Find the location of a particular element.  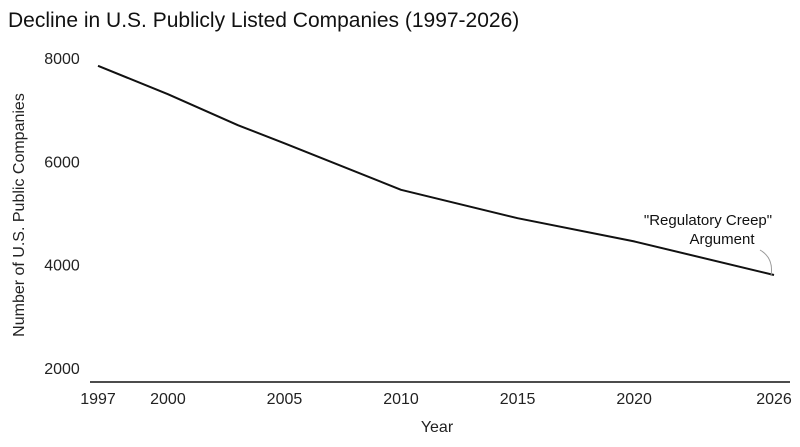

y-tick-label: 8000 is located at coordinates (62, 59).